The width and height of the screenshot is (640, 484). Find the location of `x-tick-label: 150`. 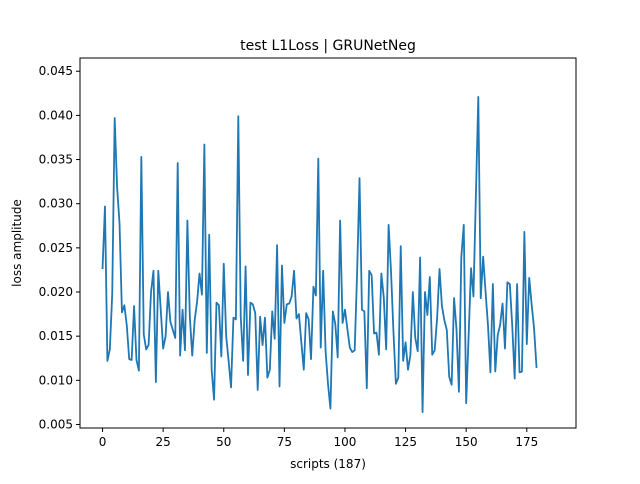

x-tick-label: 150 is located at coordinates (466, 442).